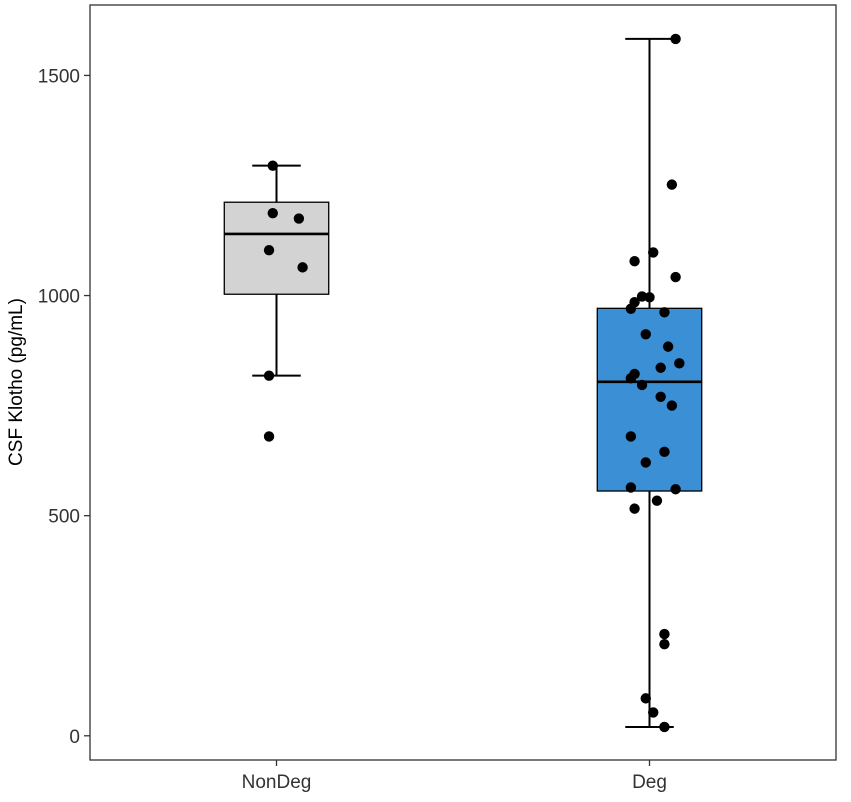  What do you see at coordinates (74, 737) in the screenshot?
I see `y-tick-label: 0` at bounding box center [74, 737].